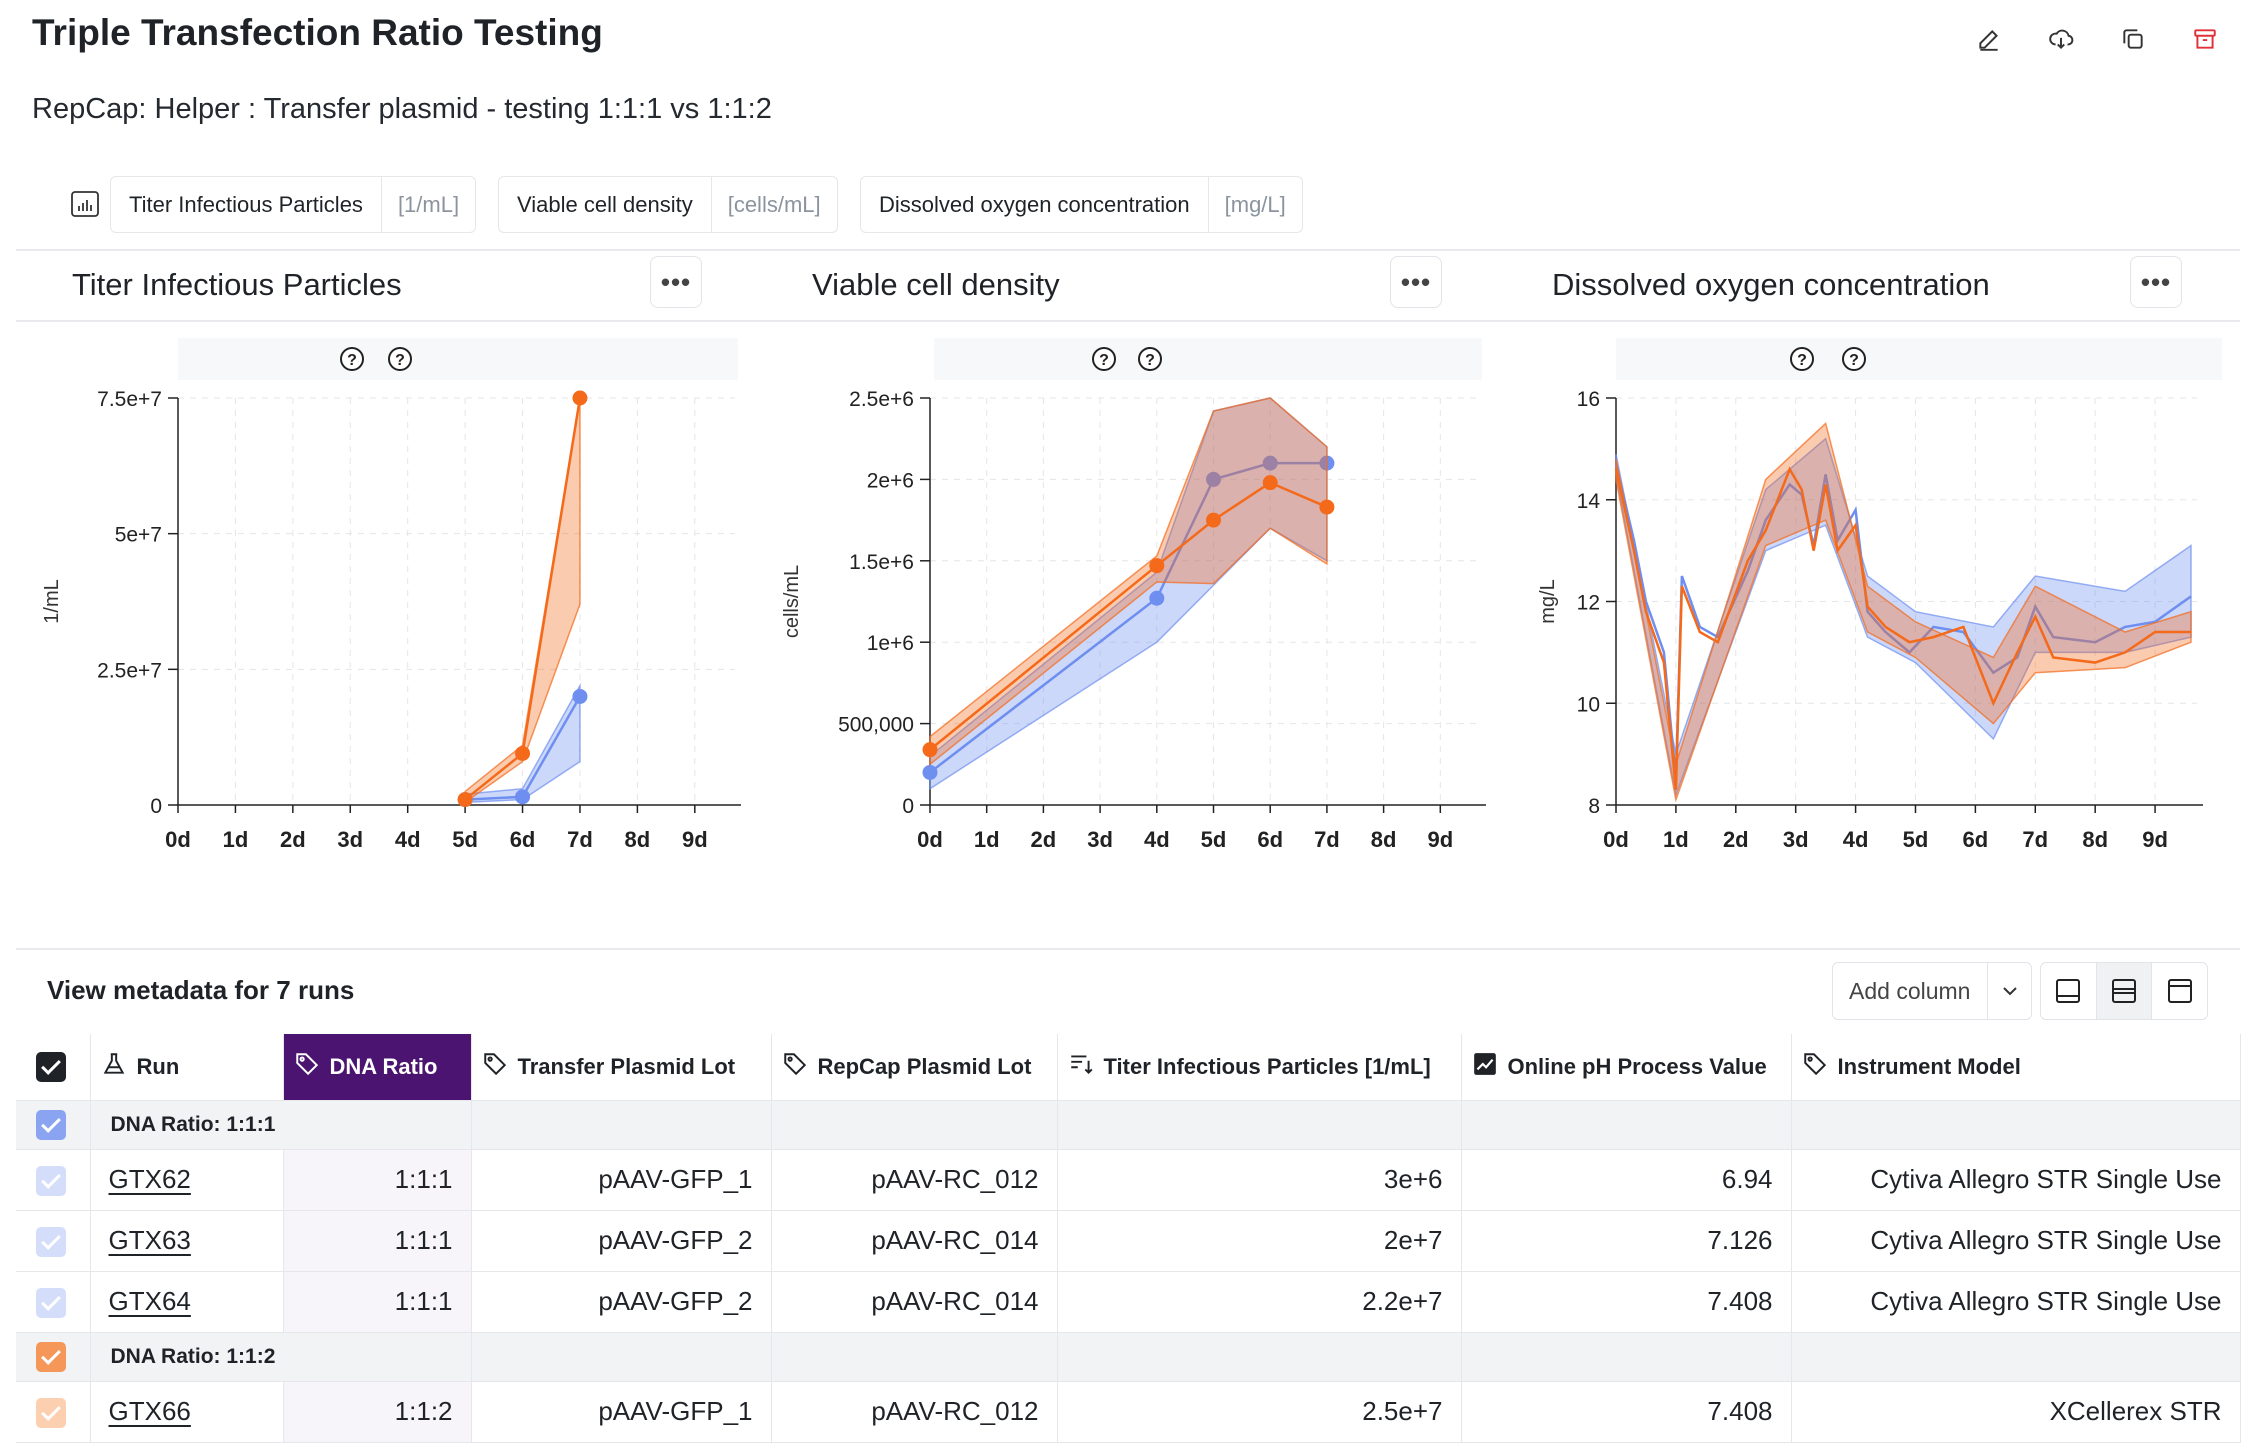 The image size is (2256, 1448). What do you see at coordinates (51, 1066) in the screenshot?
I see `select-all-checkbox` at bounding box center [51, 1066].